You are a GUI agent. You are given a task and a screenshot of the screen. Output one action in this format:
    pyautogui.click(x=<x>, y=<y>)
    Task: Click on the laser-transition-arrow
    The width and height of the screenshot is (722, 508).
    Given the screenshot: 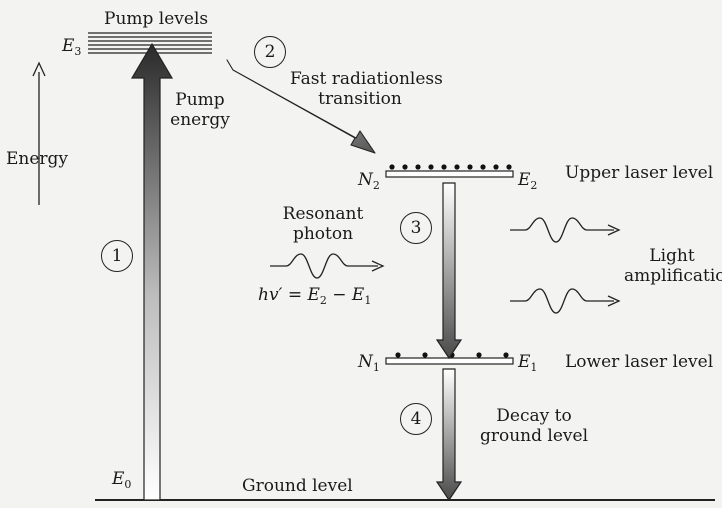 What is the action you would take?
    pyautogui.click(x=449, y=271)
    